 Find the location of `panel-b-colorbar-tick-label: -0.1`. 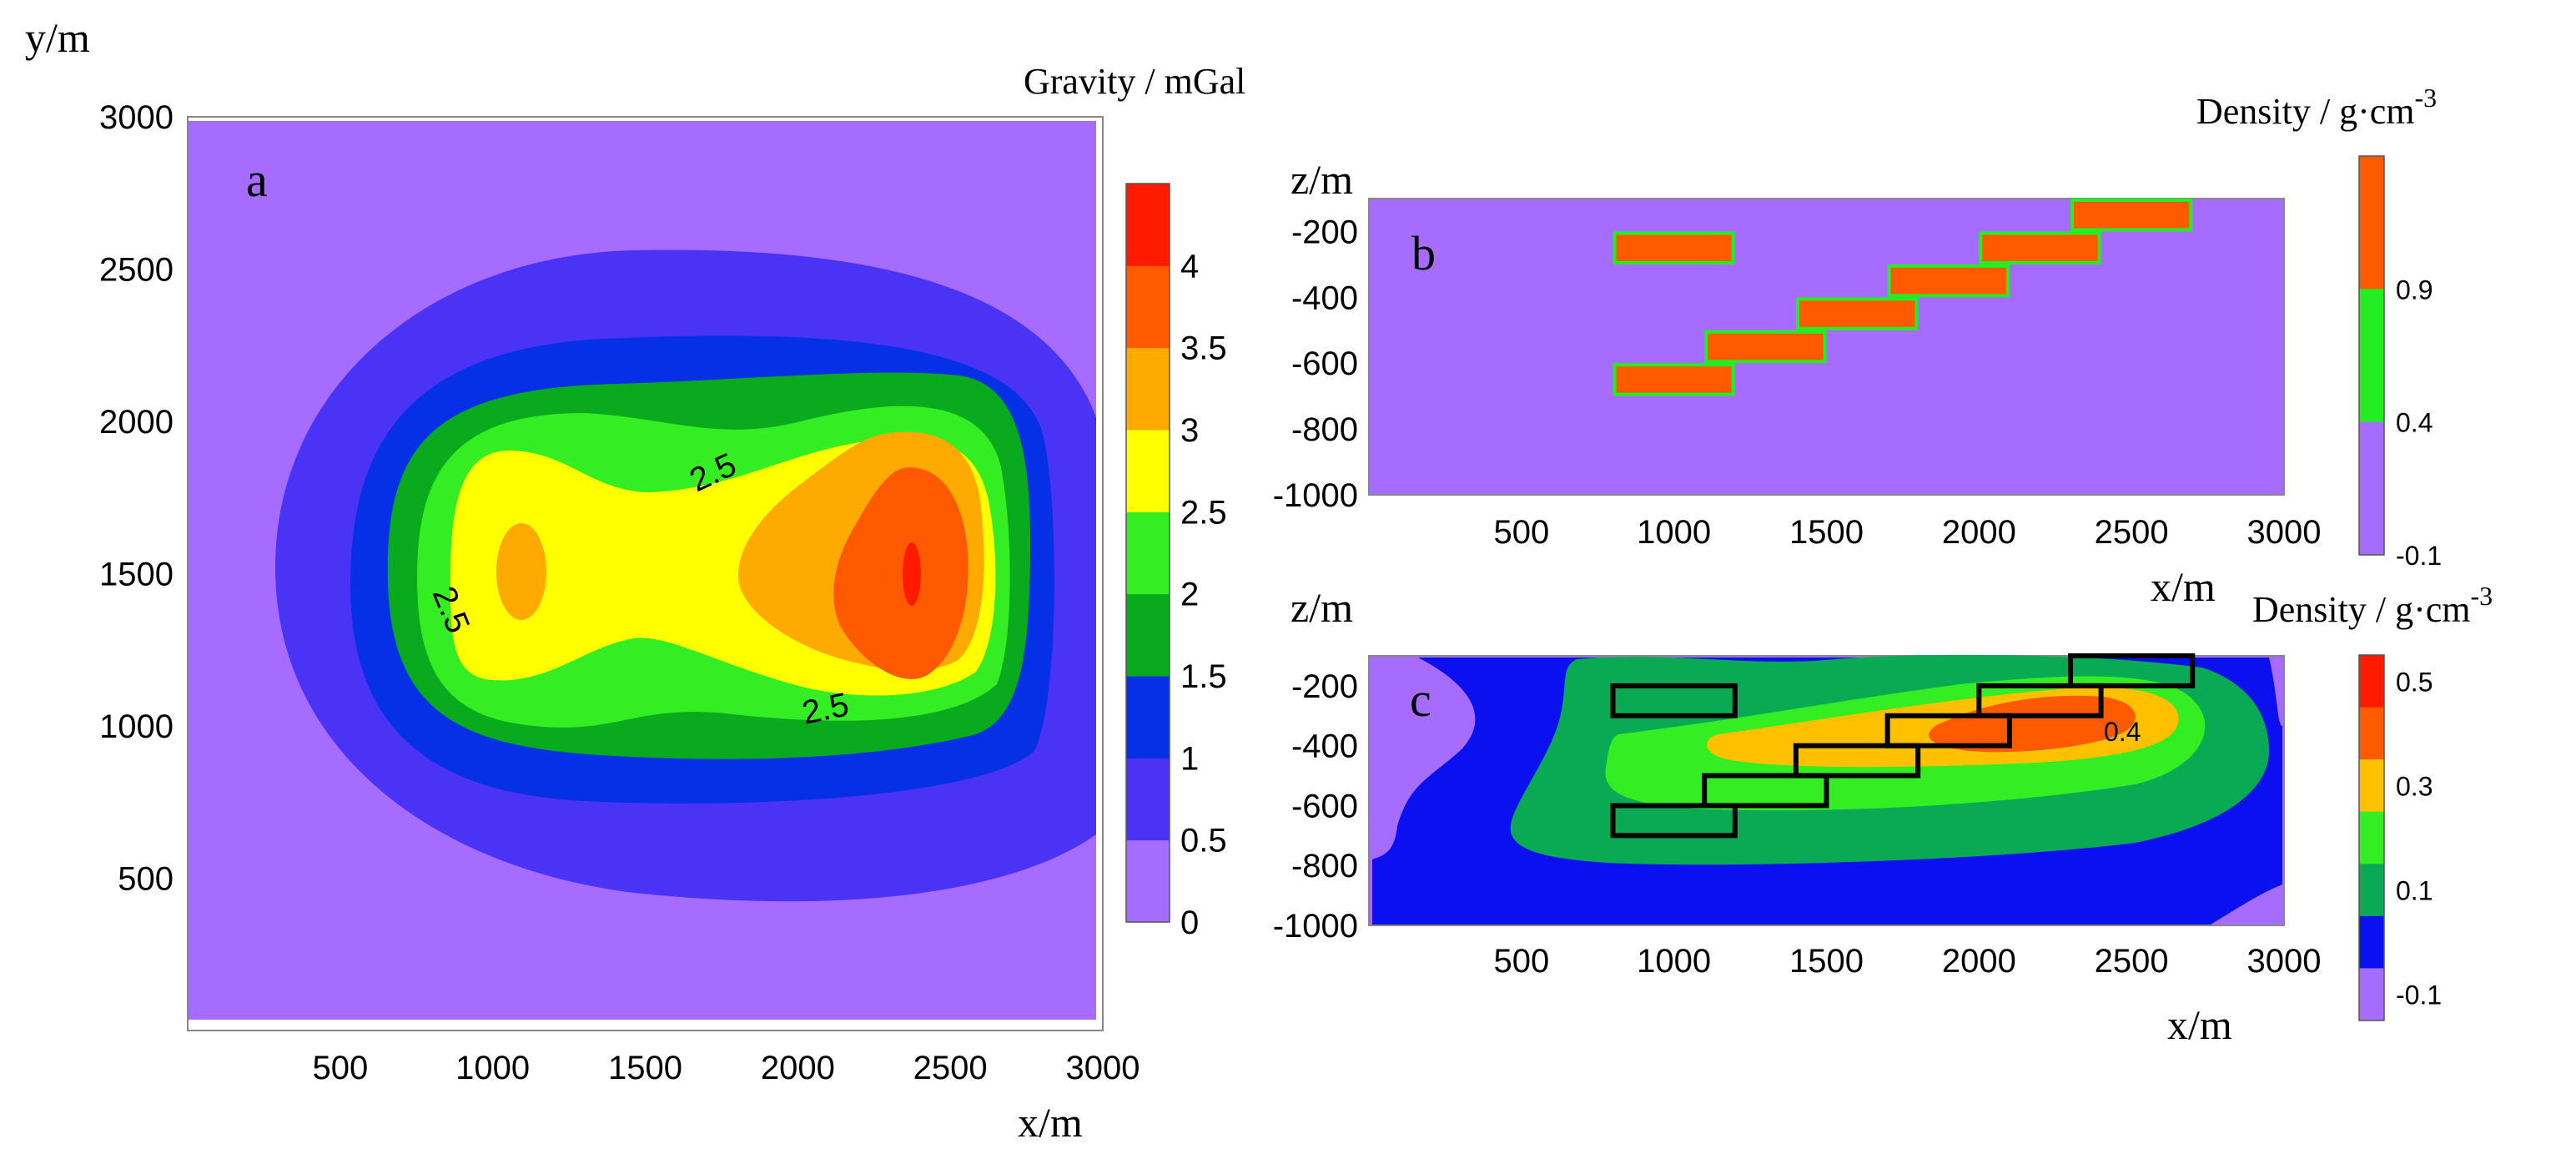

panel-b-colorbar-tick-label: -0.1 is located at coordinates (2419, 556).